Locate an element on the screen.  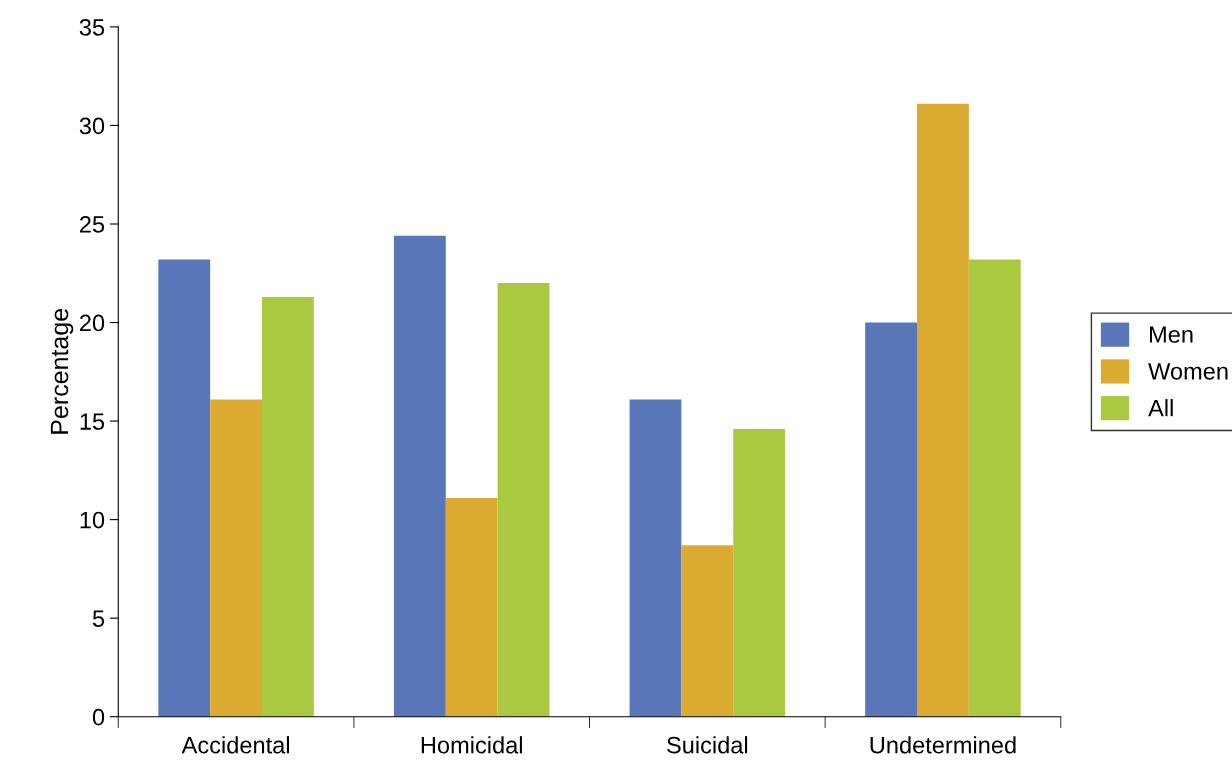
x-tick-label: Homicidal is located at coordinates (471, 745).